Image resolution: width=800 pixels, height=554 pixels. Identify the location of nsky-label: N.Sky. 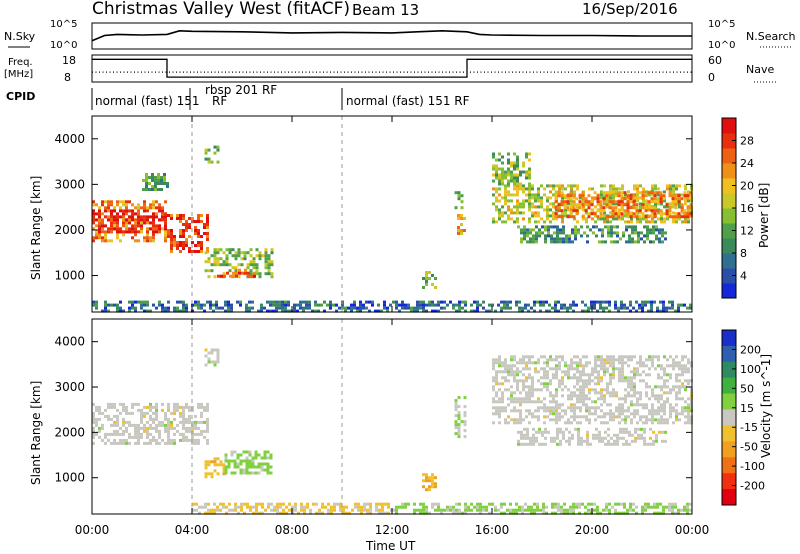
(20, 36).